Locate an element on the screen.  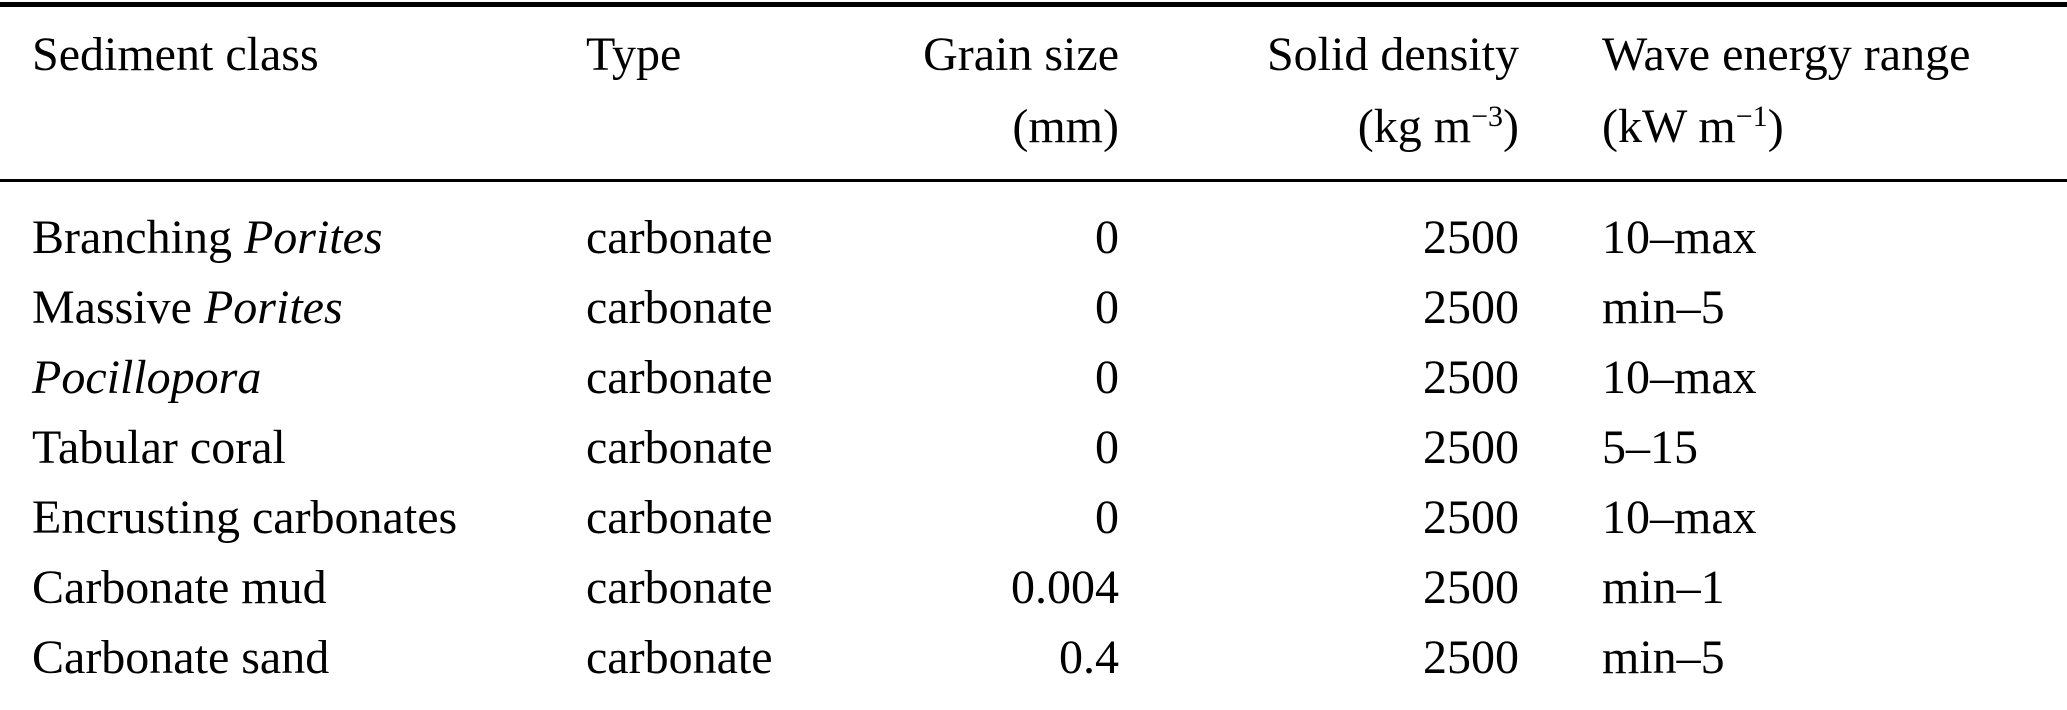
col-header-wave-energy-range-label: Wave energy range is located at coordinates (1786, 54).